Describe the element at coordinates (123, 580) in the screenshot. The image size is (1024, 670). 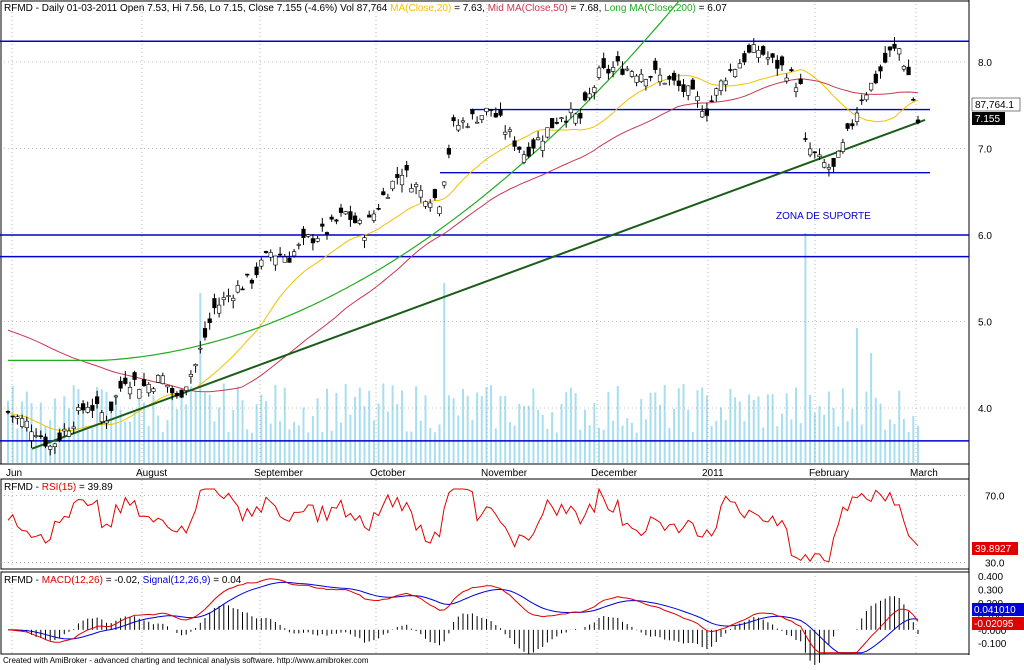
I see `macd-value: = -0.02,` at that location.